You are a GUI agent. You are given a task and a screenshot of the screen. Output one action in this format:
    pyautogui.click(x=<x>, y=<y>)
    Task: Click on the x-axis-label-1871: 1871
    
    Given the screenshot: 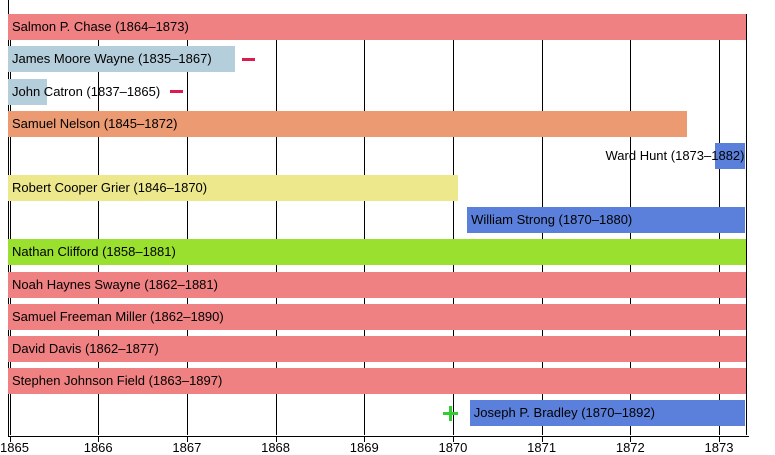 What is the action you would take?
    pyautogui.click(x=542, y=447)
    